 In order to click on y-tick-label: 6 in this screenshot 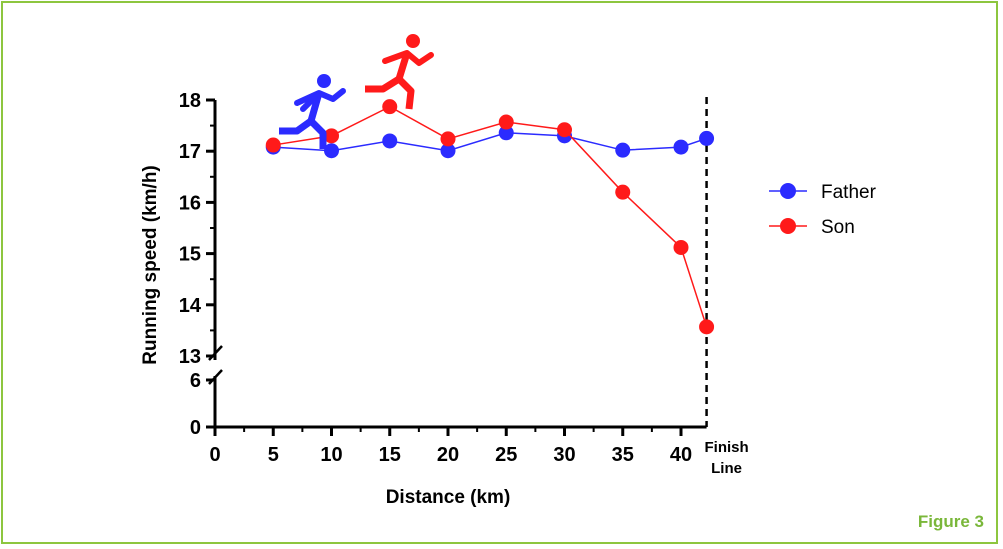, I will do `click(195, 381)`.